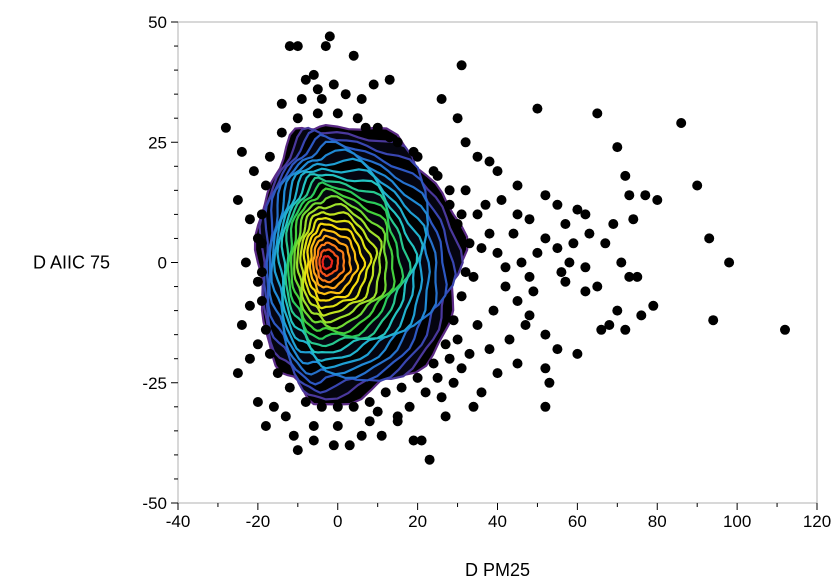 The width and height of the screenshot is (839, 582). I want to click on y-axis: -50 -25 0 25 50, so click(160, 263).